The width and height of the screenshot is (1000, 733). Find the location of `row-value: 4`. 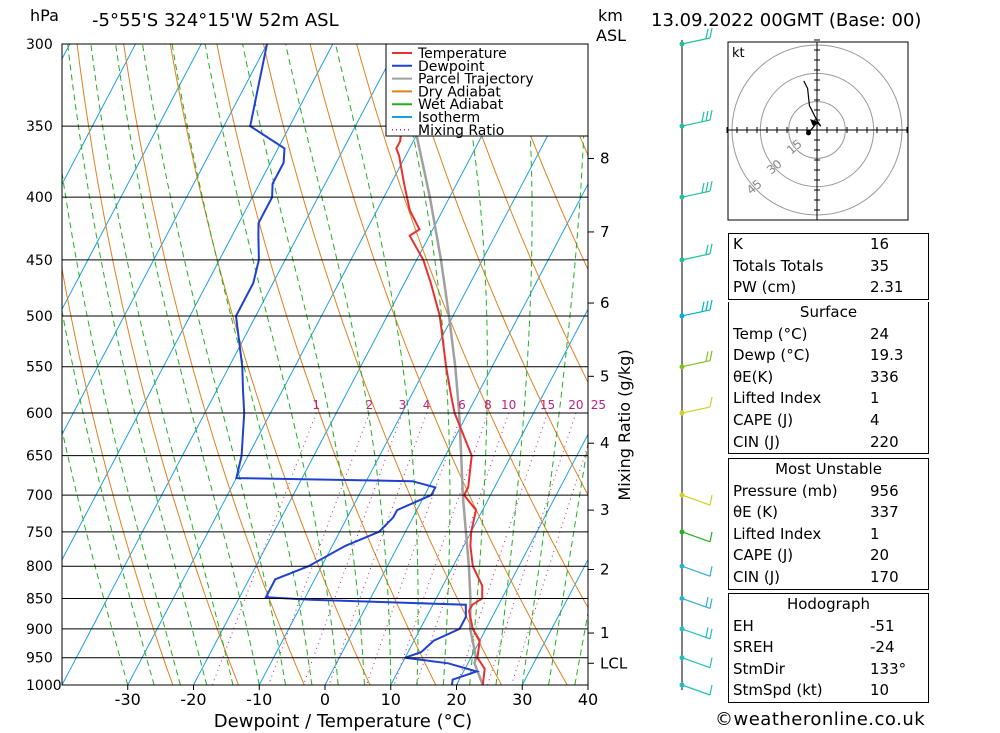

row-value: 4 is located at coordinates (875, 419).